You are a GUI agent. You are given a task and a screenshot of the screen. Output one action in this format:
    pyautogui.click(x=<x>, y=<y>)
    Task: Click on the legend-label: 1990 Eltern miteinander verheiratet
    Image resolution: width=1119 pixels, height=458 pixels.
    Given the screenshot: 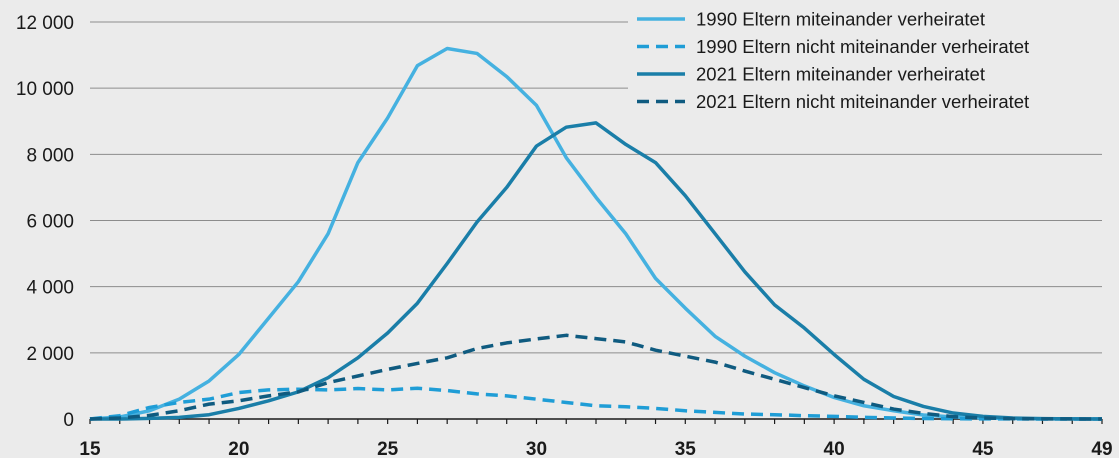 What is the action you would take?
    pyautogui.click(x=840, y=19)
    